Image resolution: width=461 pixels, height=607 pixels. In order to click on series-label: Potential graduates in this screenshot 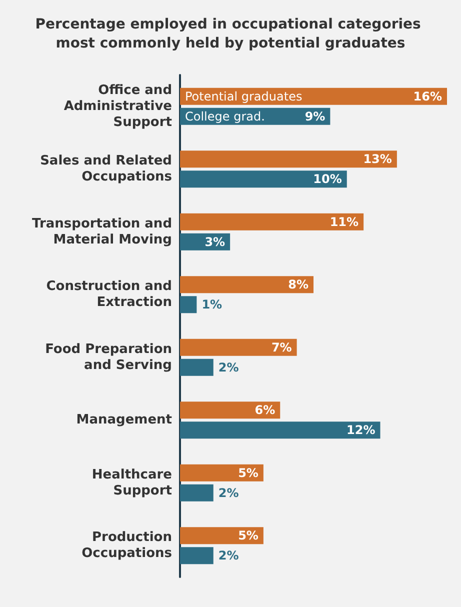, I will do `click(243, 96)`.